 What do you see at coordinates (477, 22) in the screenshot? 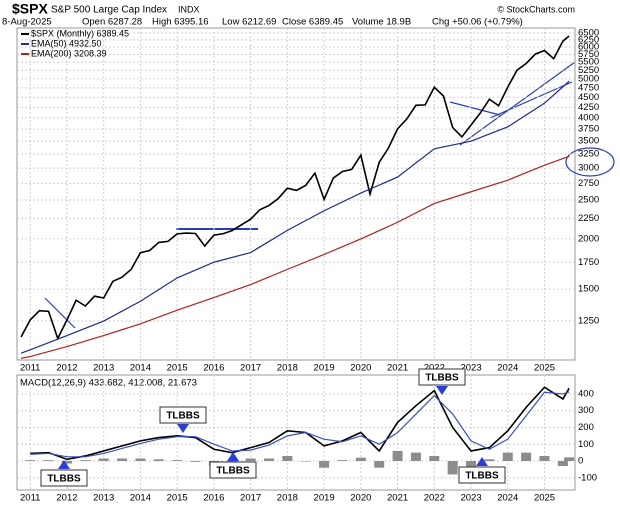
I see `quote-item: Chg +50.06 (+0.79%)` at bounding box center [477, 22].